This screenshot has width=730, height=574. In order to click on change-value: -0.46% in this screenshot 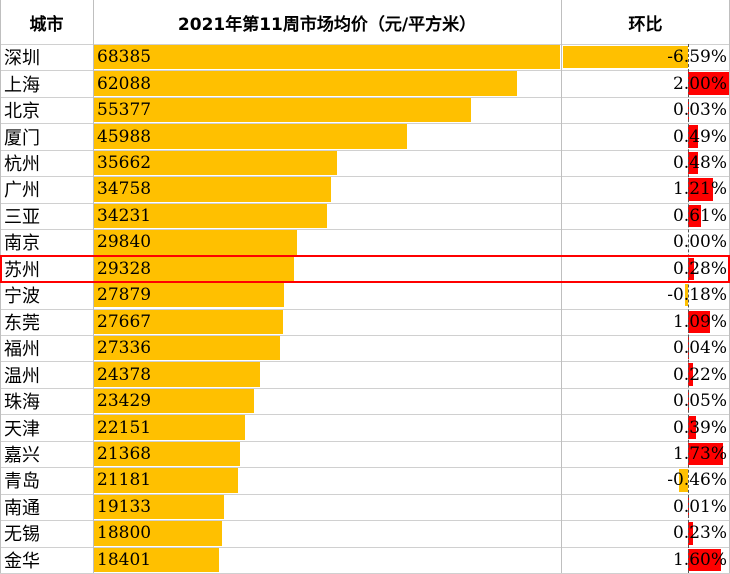, I will do `click(644, 480)`.